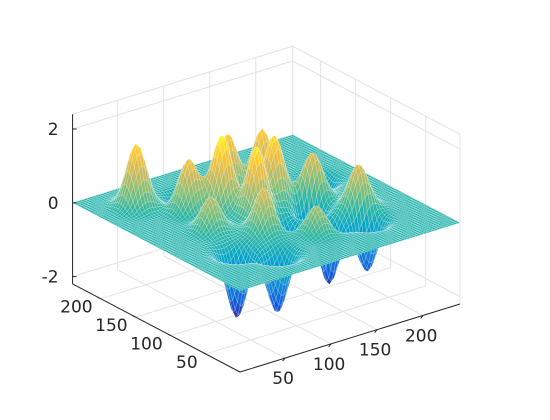  What do you see at coordinates (315, 320) in the screenshot?
I see `grid-line-y` at bounding box center [315, 320].